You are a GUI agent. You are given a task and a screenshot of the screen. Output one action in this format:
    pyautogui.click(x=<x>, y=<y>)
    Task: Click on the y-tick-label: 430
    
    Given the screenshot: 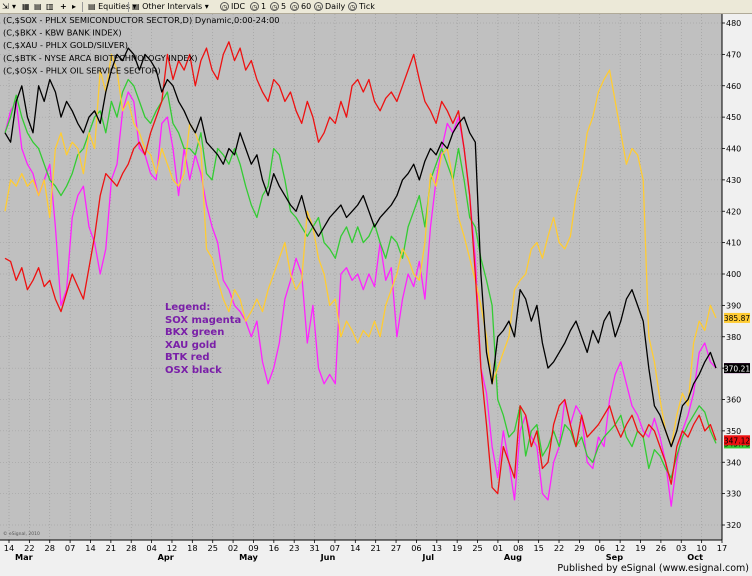 What is the action you would take?
    pyautogui.click(x=733, y=180)
    